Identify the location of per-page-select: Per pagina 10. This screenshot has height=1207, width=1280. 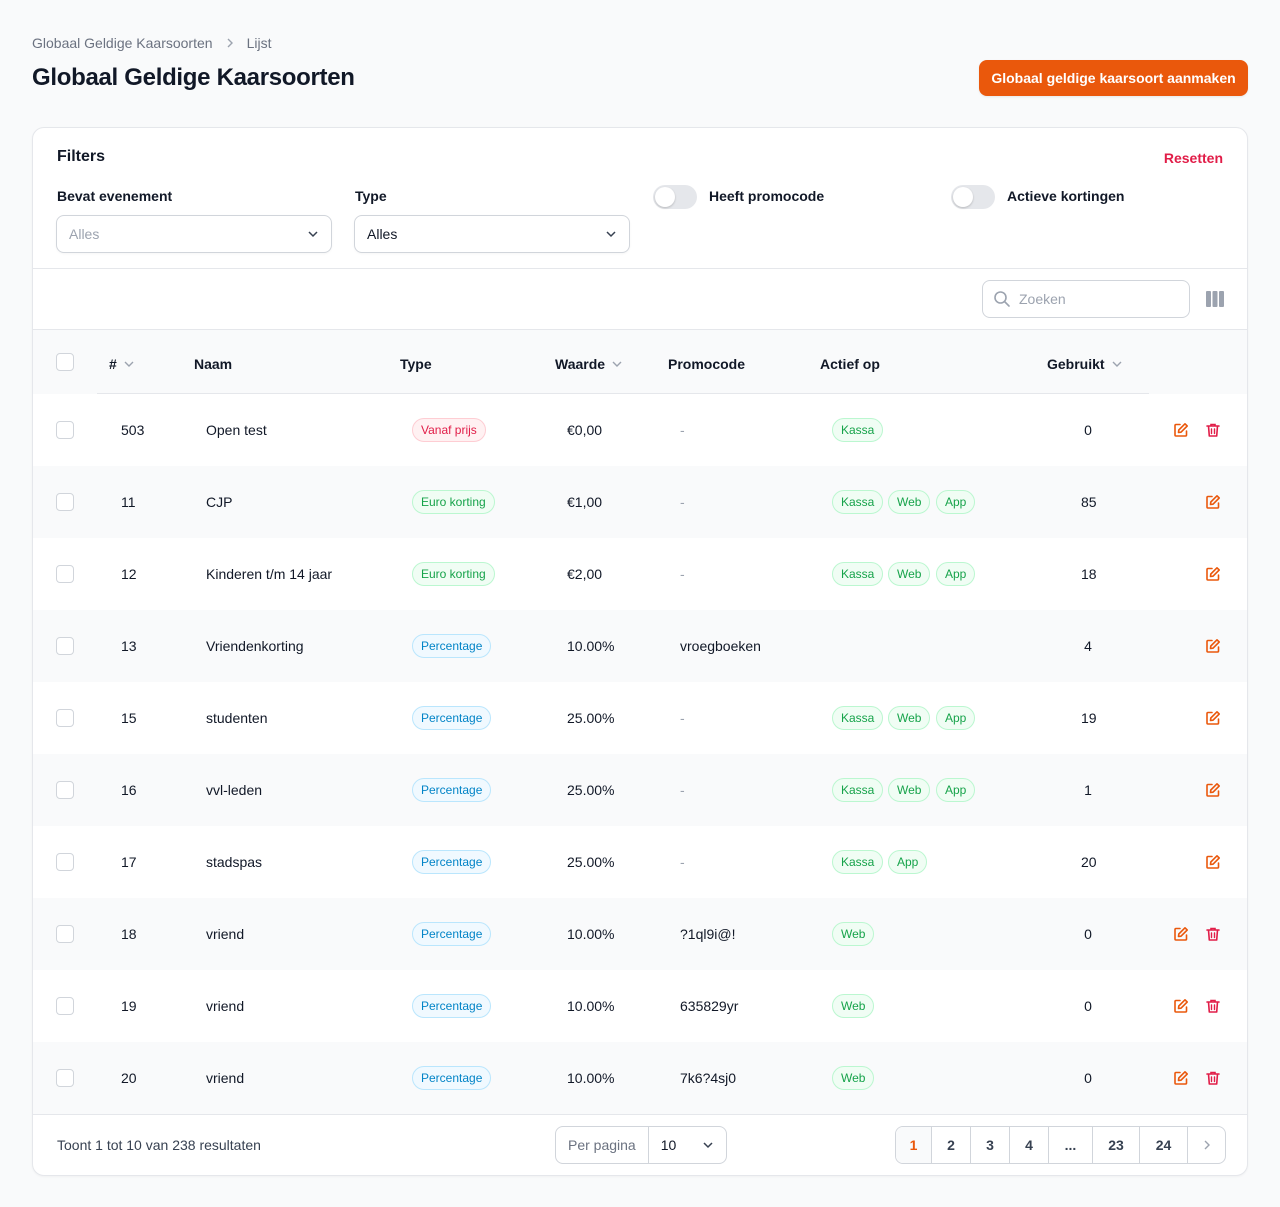
(641, 1145).